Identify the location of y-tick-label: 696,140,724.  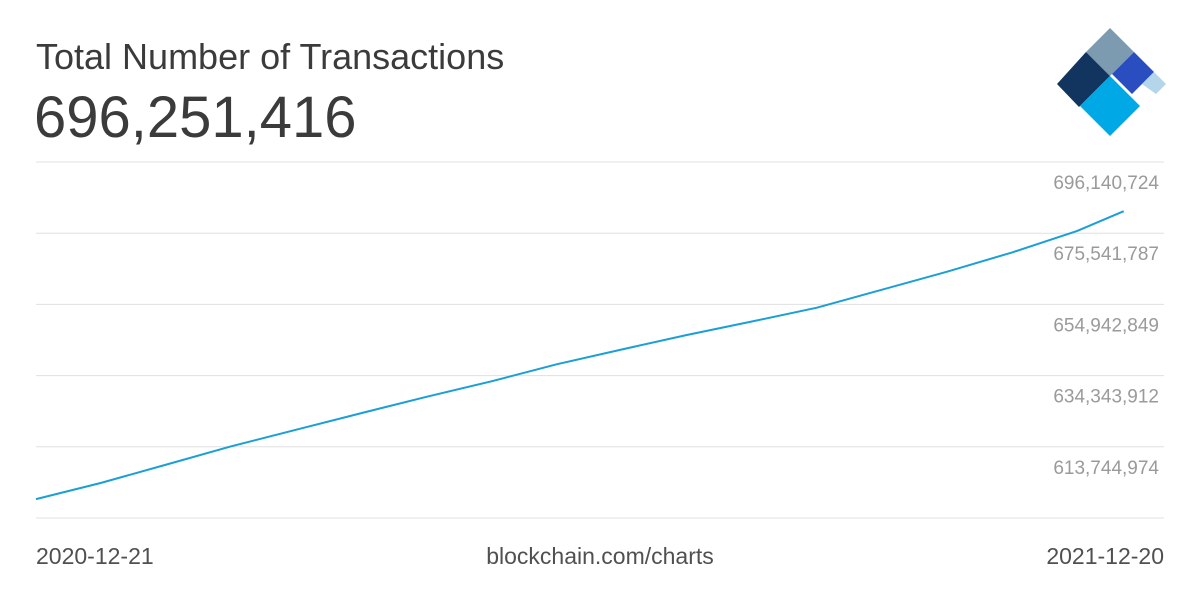
(1106, 183).